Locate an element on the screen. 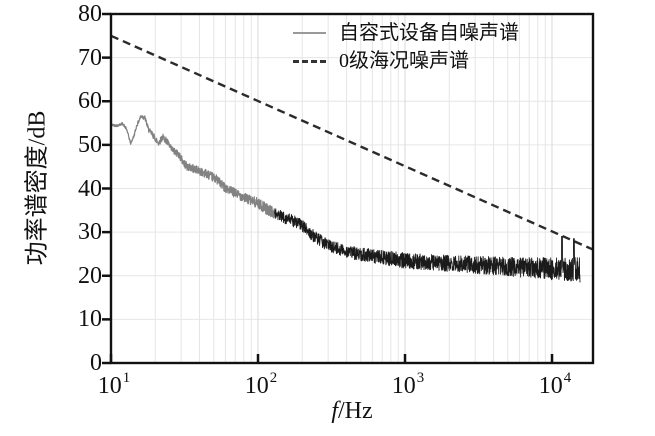  y-tick-label: 50 is located at coordinates (90, 144).